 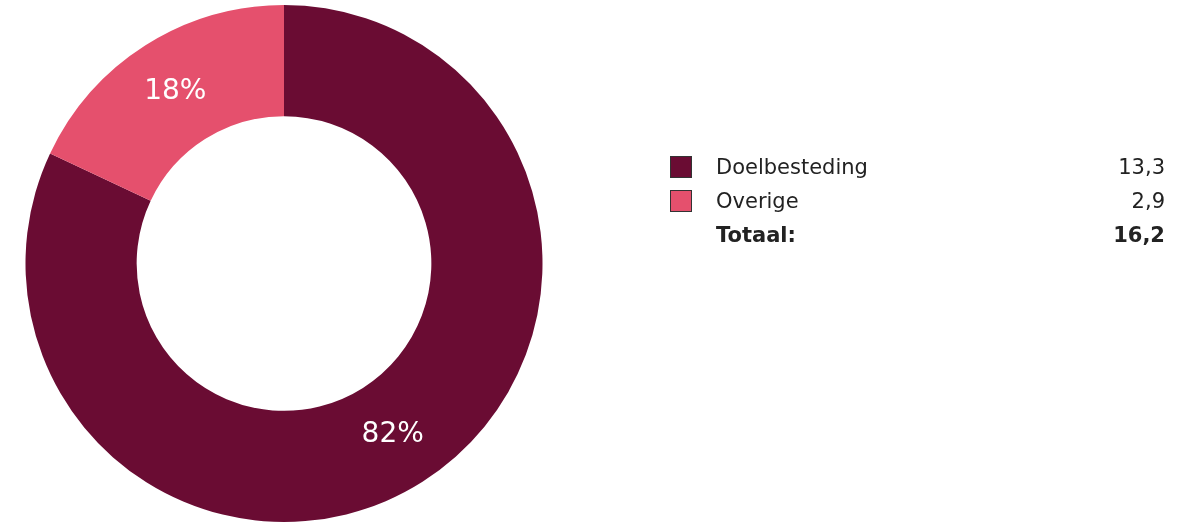 I want to click on text: Totaal:, so click(x=756, y=235).